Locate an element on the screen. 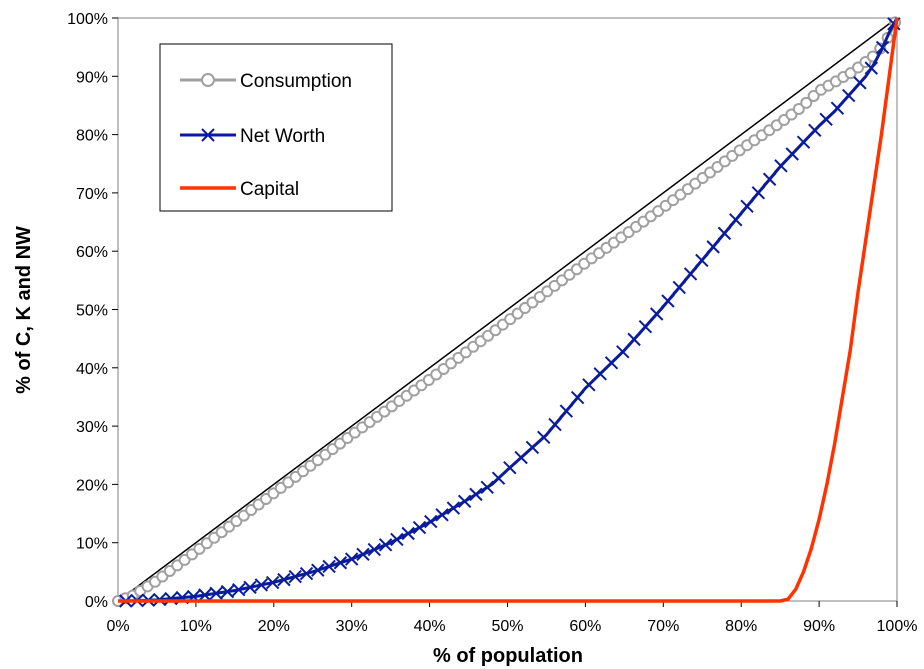  legend-box is located at coordinates (276, 127).